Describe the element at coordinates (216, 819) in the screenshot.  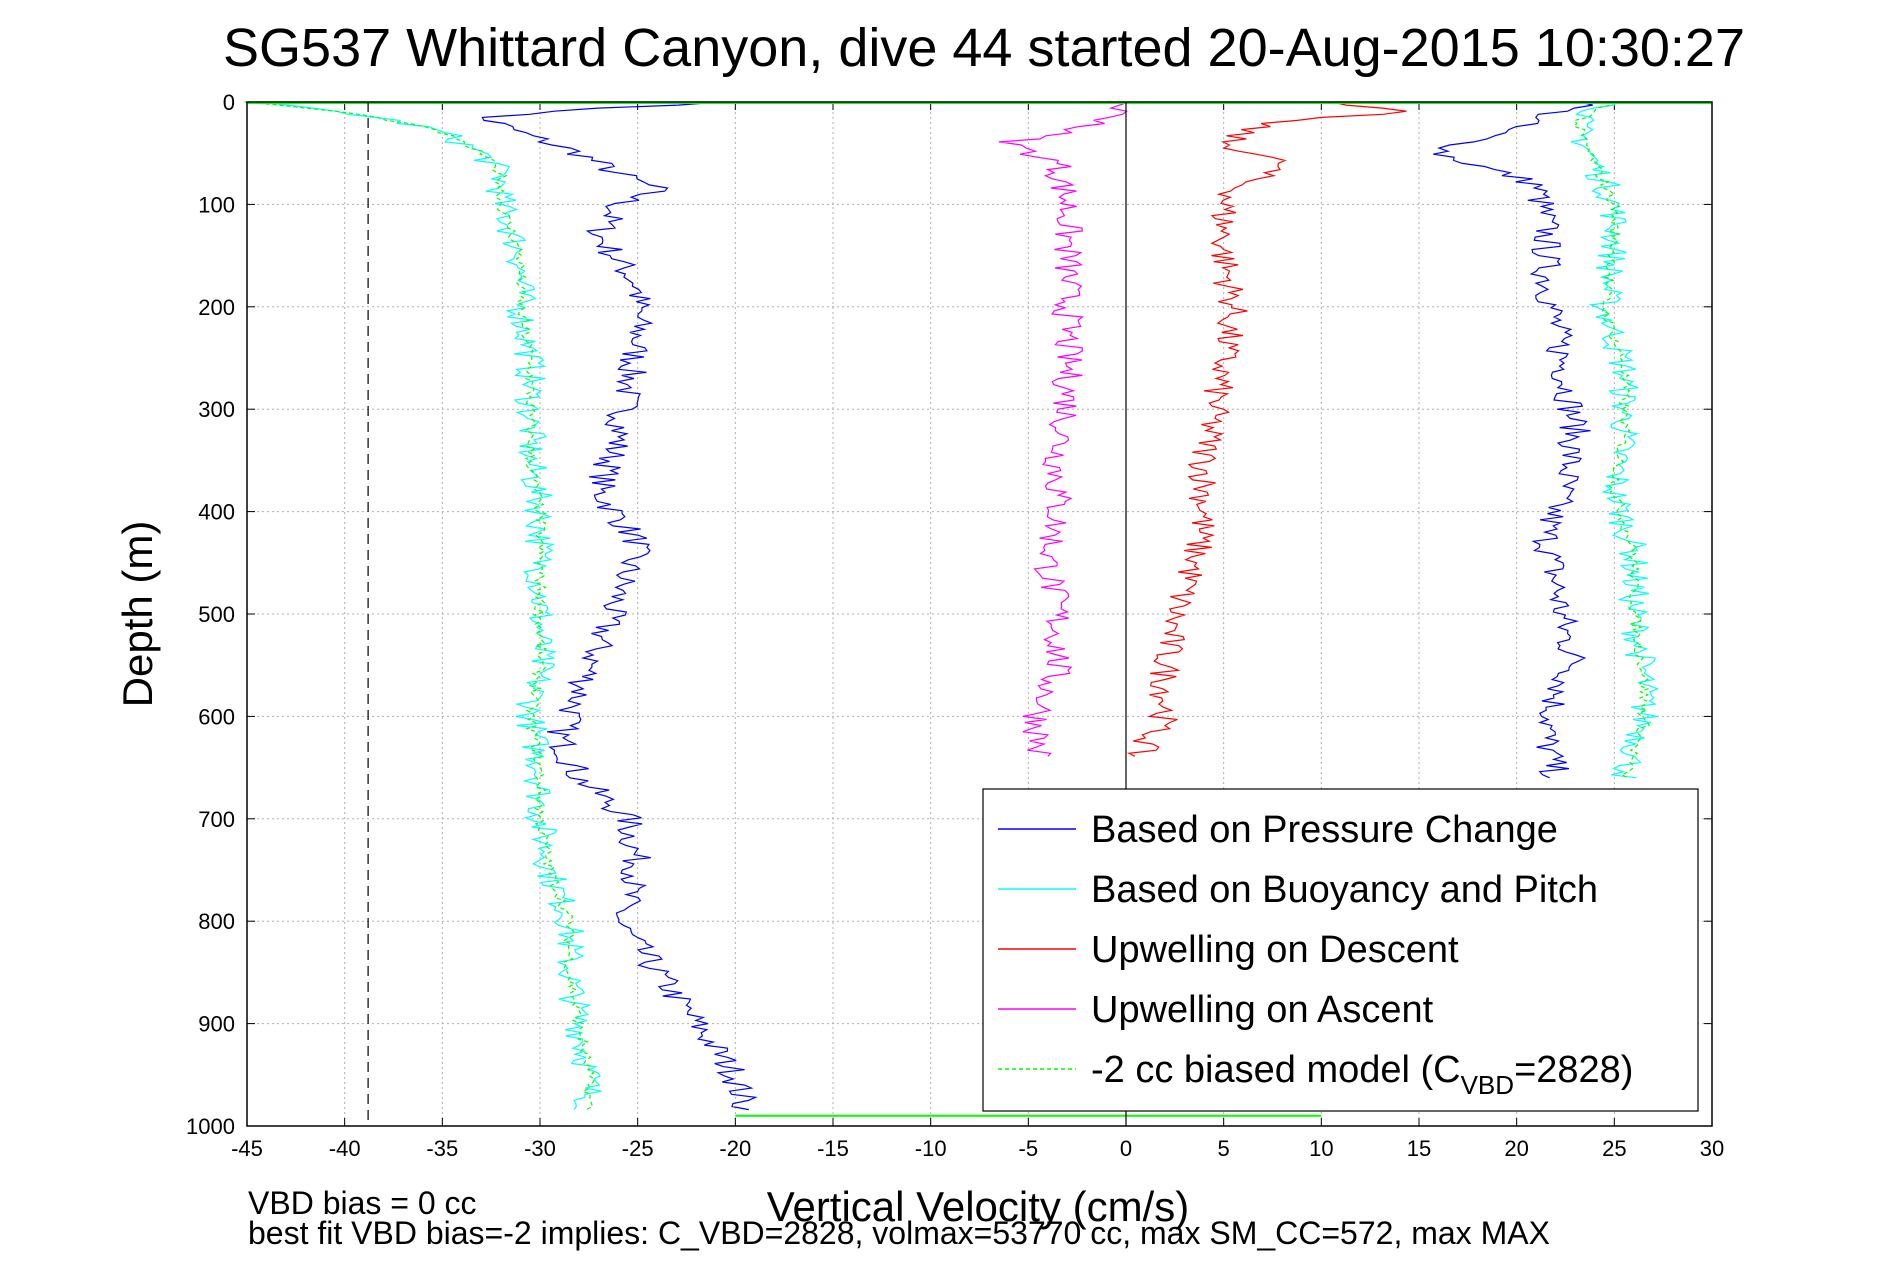
I see `y-tick-label: 700` at that location.